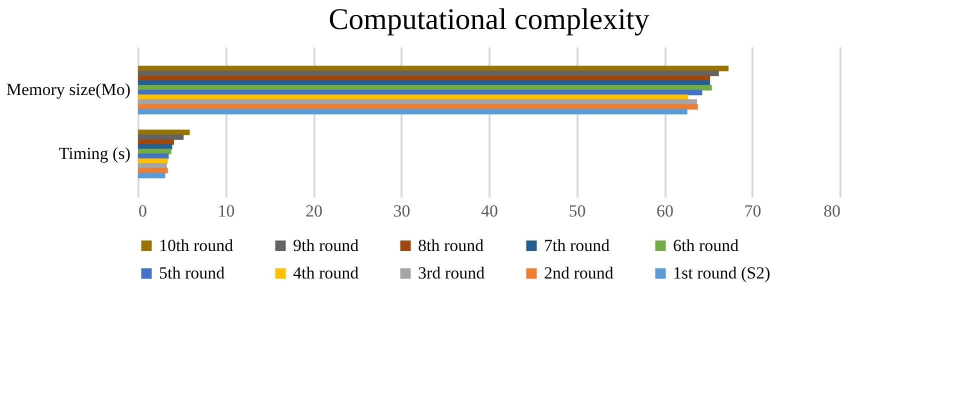  What do you see at coordinates (451, 245) in the screenshot?
I see `legend-label: 8th round` at bounding box center [451, 245].